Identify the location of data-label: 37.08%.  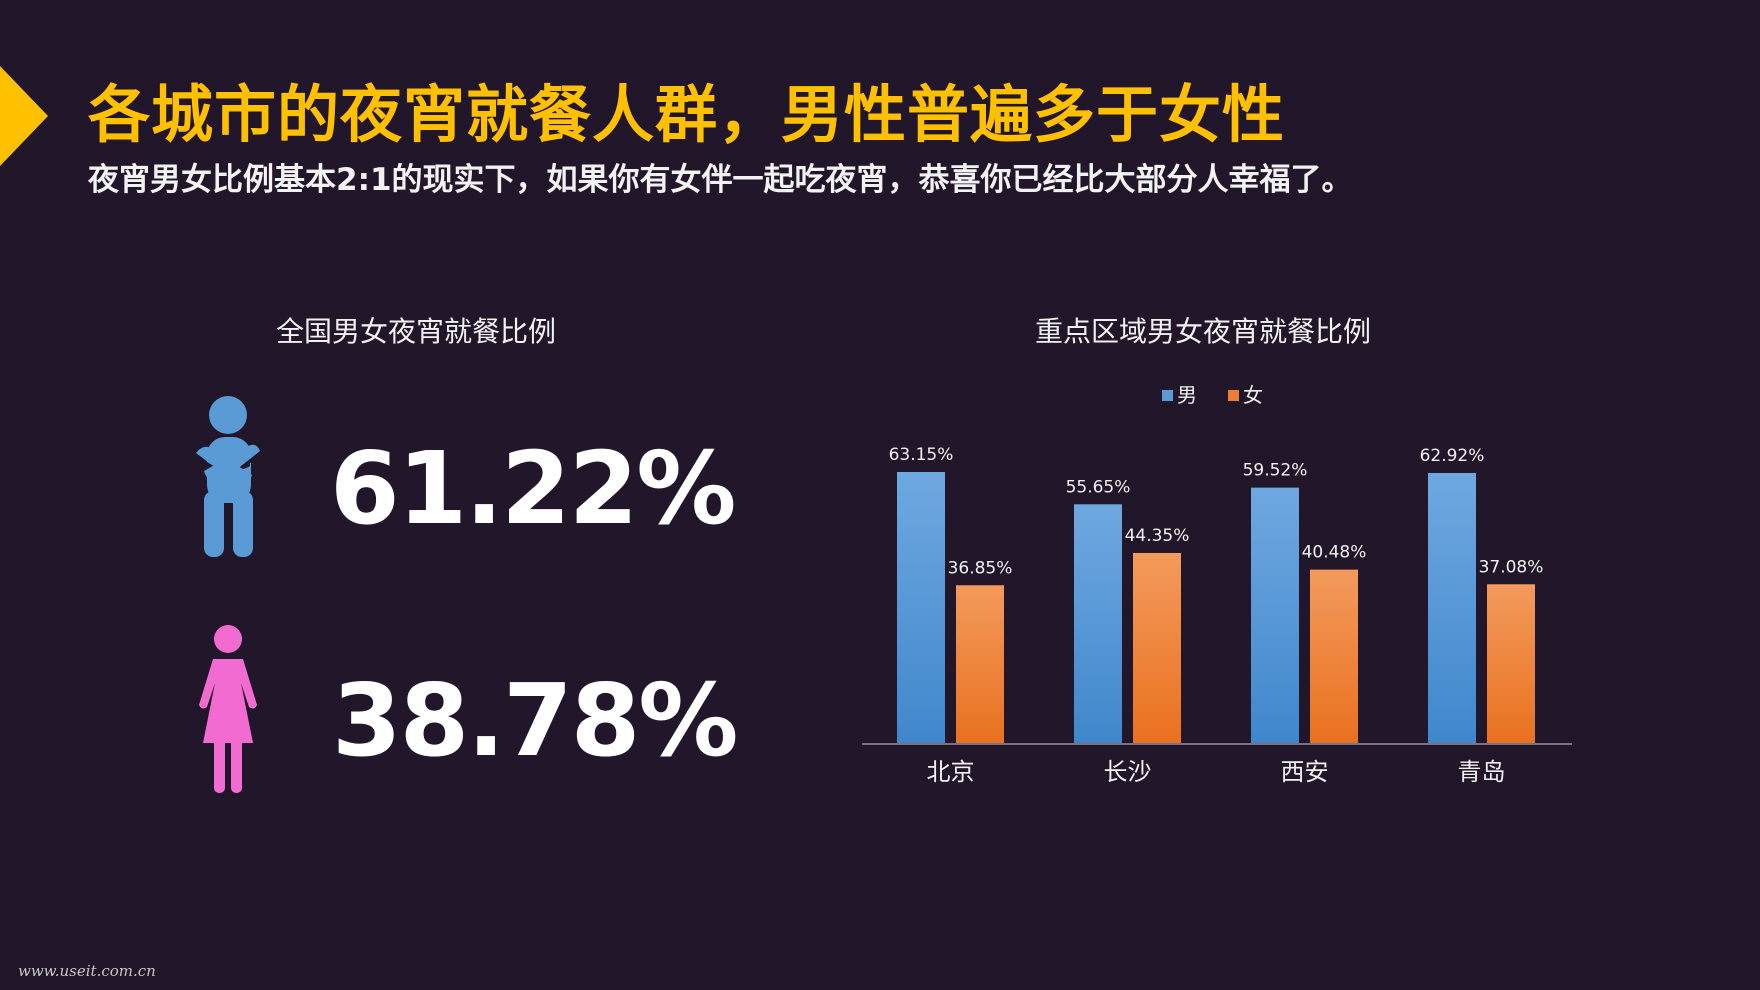
(1511, 567).